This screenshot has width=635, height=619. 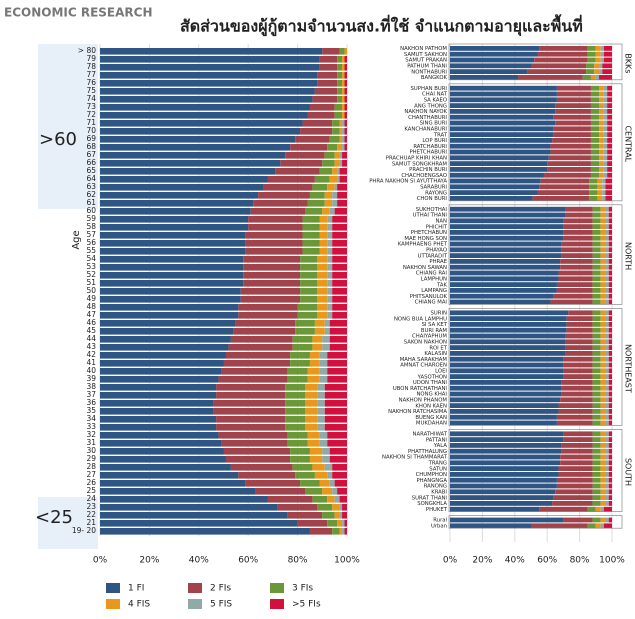 I want to click on x-tick-label: 80%, so click(x=580, y=561).